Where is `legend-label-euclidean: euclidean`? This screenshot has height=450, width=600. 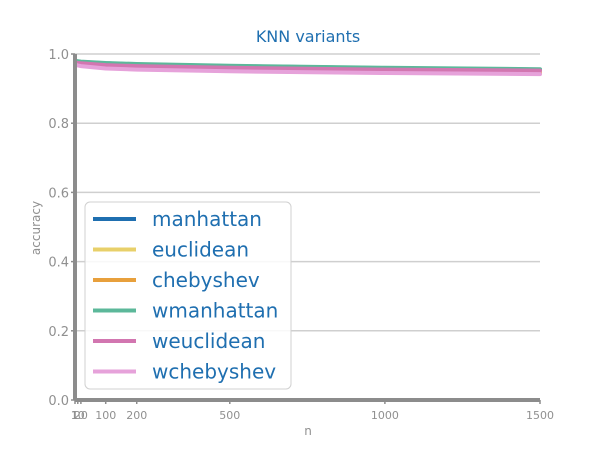 legend-label-euclidean: euclidean is located at coordinates (200, 250).